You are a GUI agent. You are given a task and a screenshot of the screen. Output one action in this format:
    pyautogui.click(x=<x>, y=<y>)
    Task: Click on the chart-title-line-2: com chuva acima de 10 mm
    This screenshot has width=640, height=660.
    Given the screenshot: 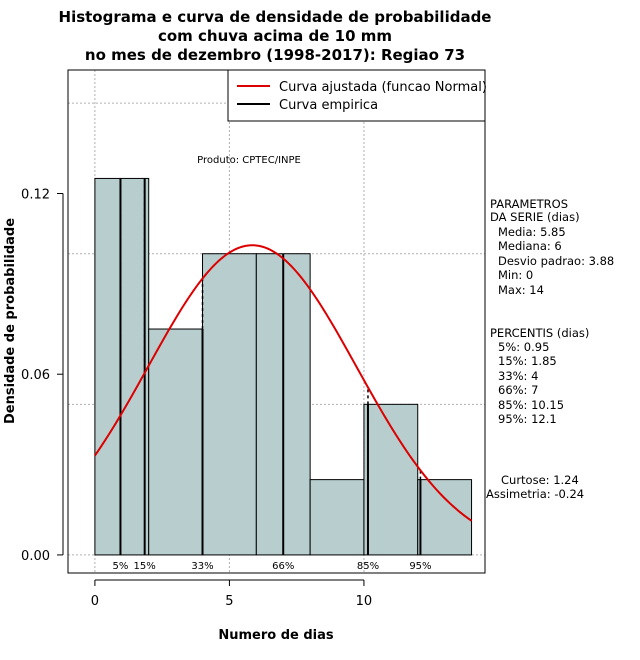 What is the action you would take?
    pyautogui.click(x=275, y=36)
    